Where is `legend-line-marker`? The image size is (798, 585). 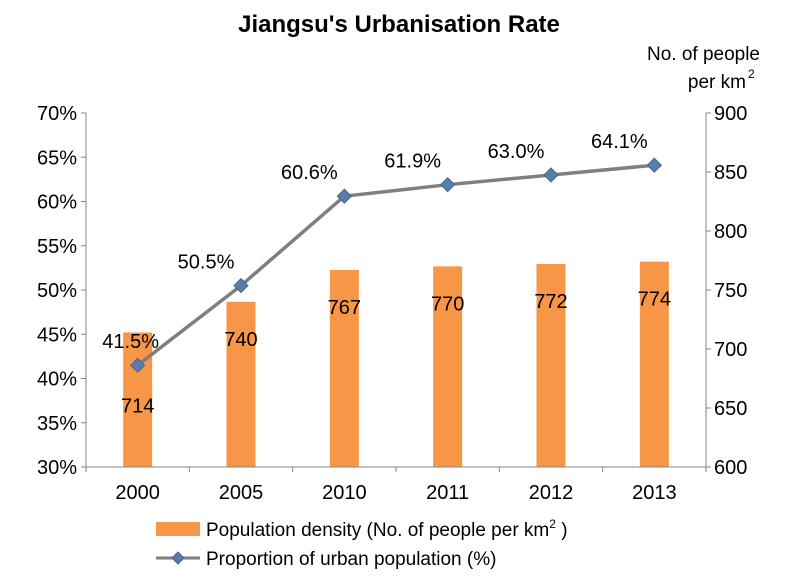
legend-line-marker is located at coordinates (178, 558).